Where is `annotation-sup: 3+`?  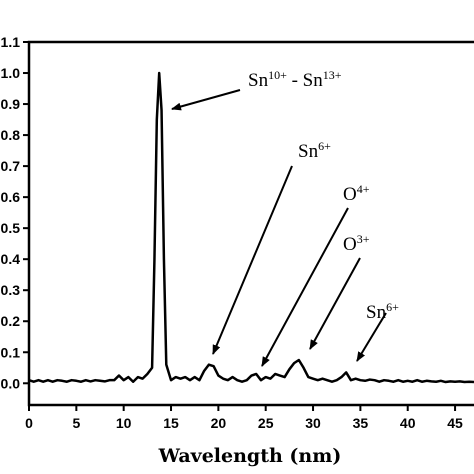
annotation-sup: 3+ is located at coordinates (363, 239).